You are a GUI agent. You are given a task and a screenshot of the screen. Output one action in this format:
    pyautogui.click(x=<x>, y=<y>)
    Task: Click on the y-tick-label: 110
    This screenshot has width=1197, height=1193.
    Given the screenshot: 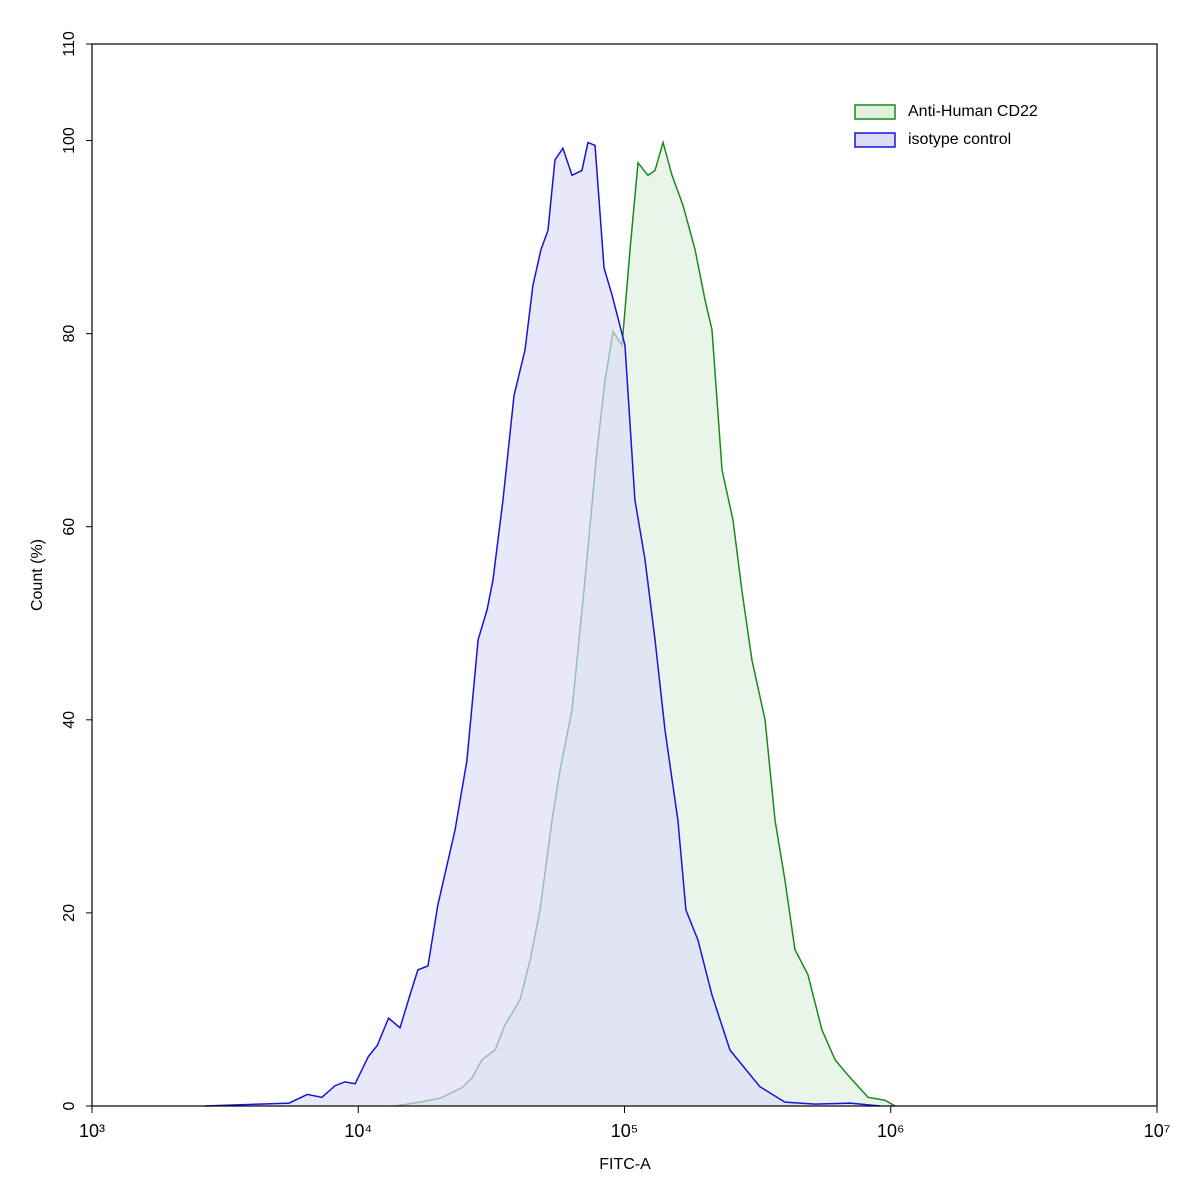 What is the action you would take?
    pyautogui.click(x=69, y=44)
    